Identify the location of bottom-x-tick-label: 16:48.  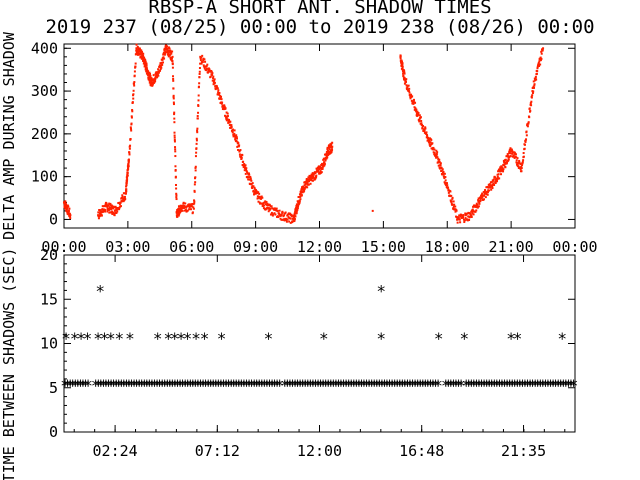
(421, 451).